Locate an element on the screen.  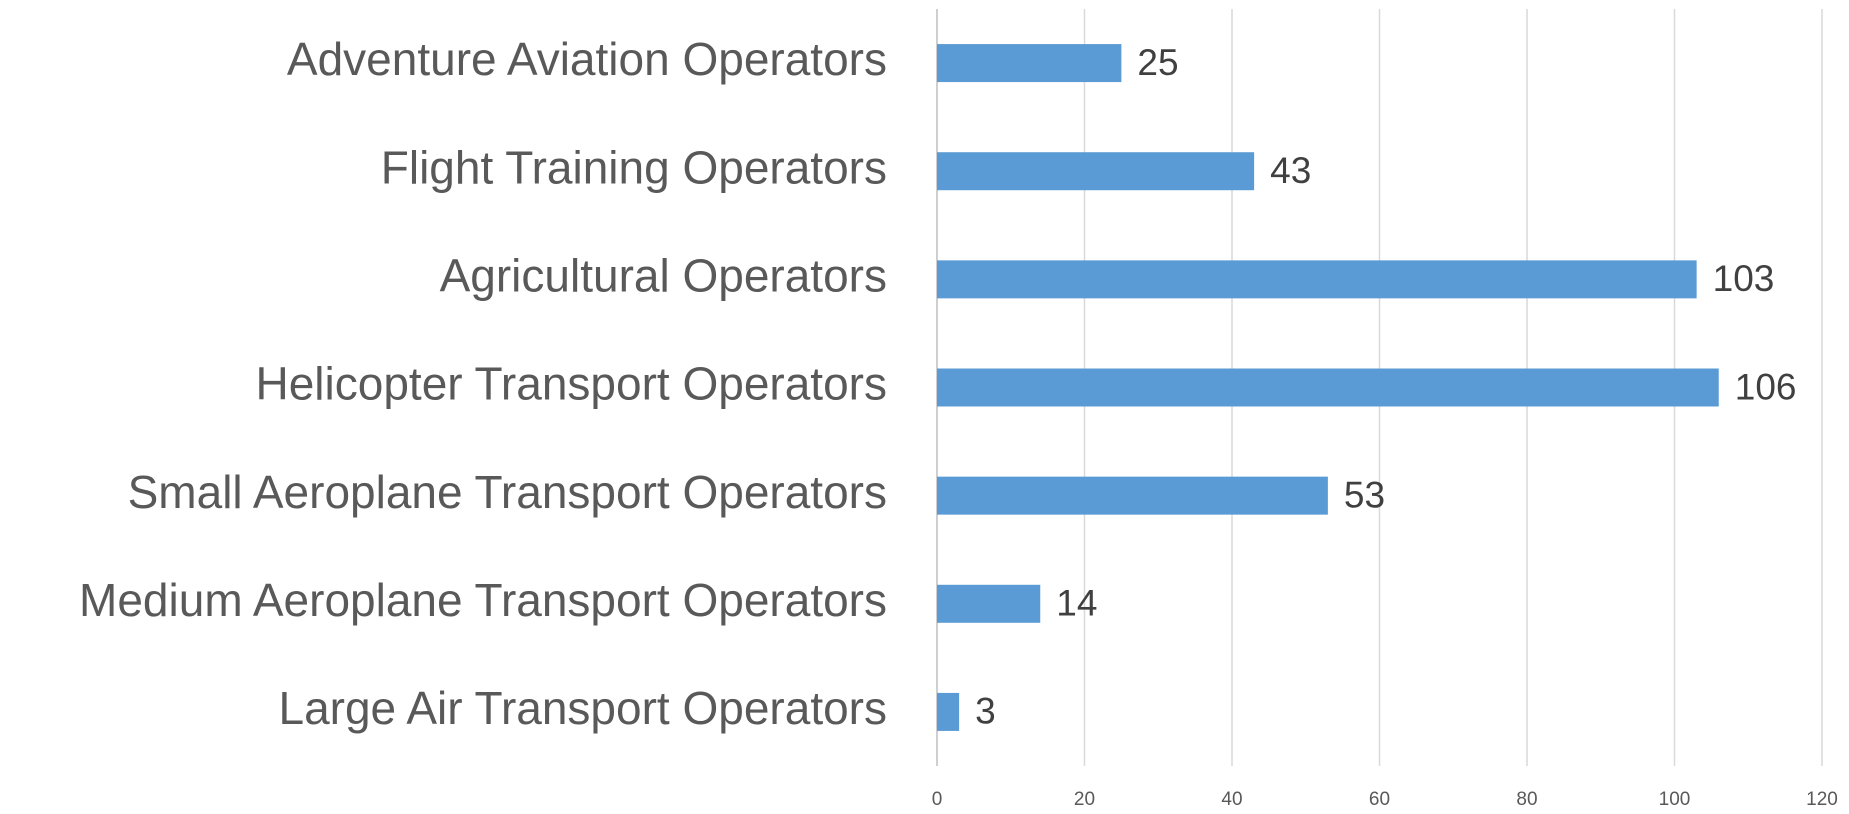
x-tick-label: 60 is located at coordinates (1379, 799).